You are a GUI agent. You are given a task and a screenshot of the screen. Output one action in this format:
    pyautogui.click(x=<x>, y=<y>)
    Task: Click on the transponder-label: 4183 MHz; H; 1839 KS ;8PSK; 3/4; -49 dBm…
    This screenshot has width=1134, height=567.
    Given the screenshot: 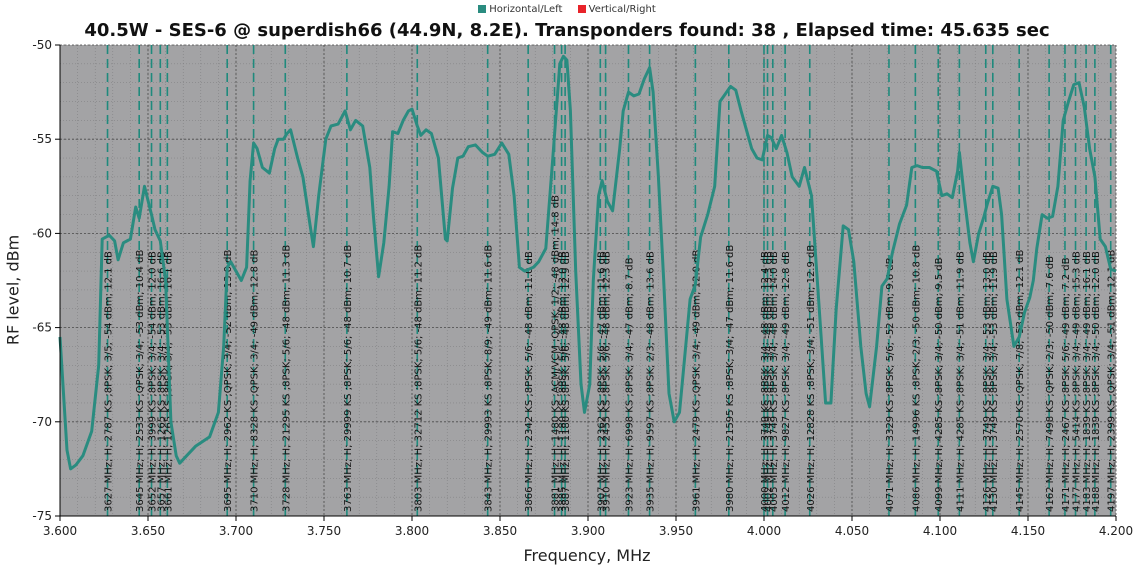 What is the action you would take?
    pyautogui.click(x=1087, y=381)
    